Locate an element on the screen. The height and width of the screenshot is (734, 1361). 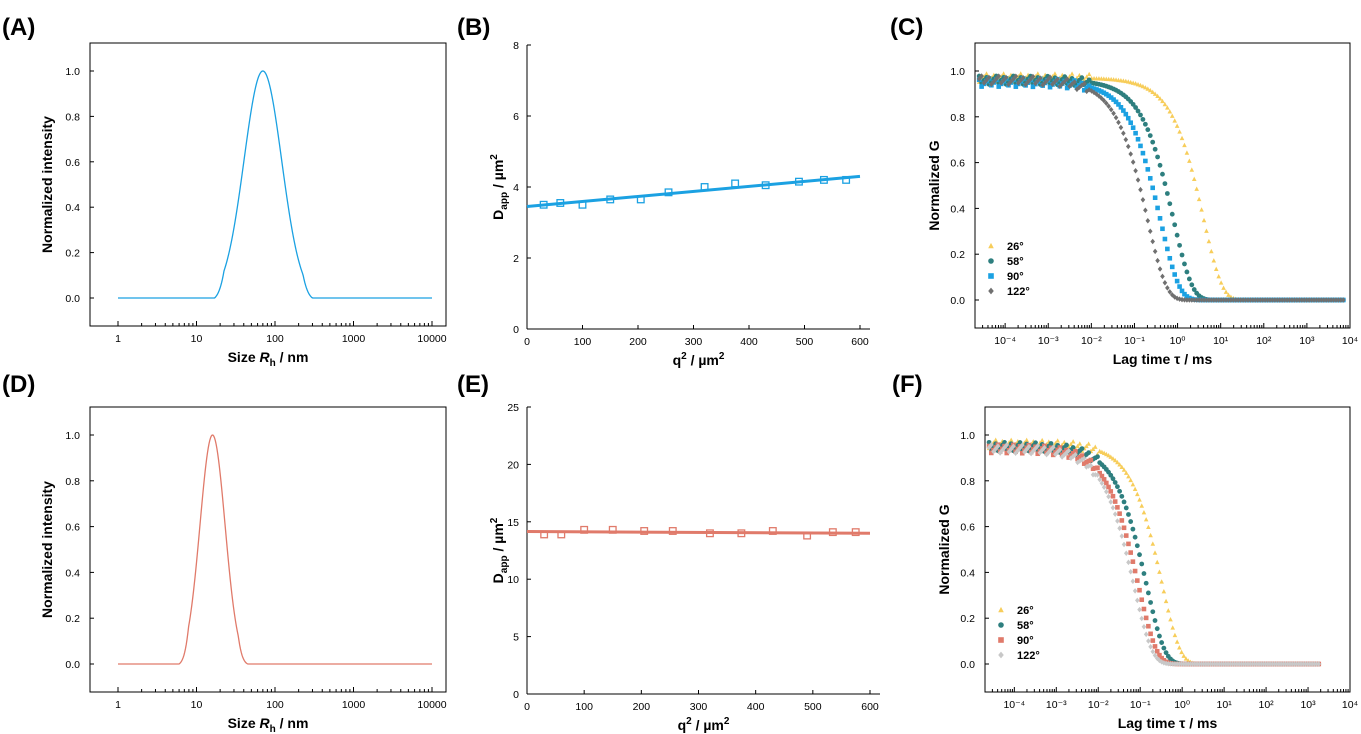
panel-label: (A) is located at coordinates (18, 27).